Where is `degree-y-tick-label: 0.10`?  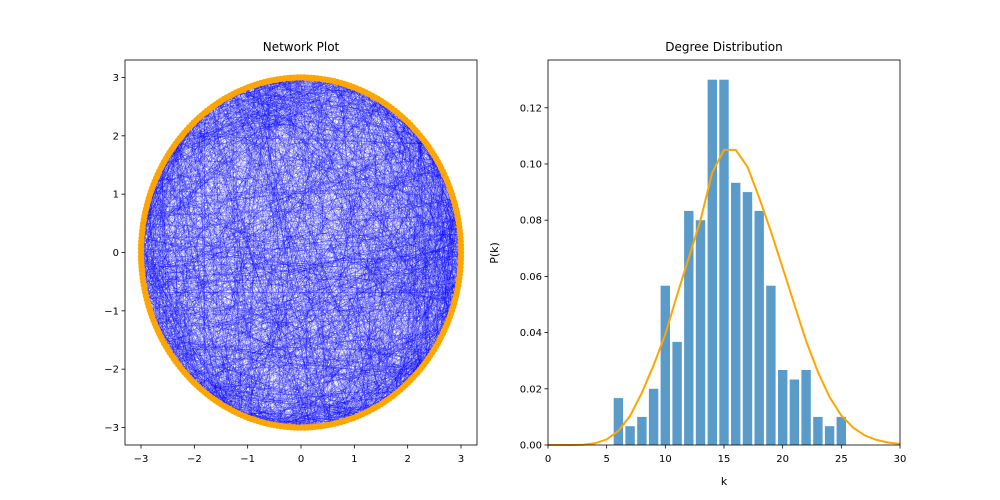
degree-y-tick-label: 0.10 is located at coordinates (531, 164).